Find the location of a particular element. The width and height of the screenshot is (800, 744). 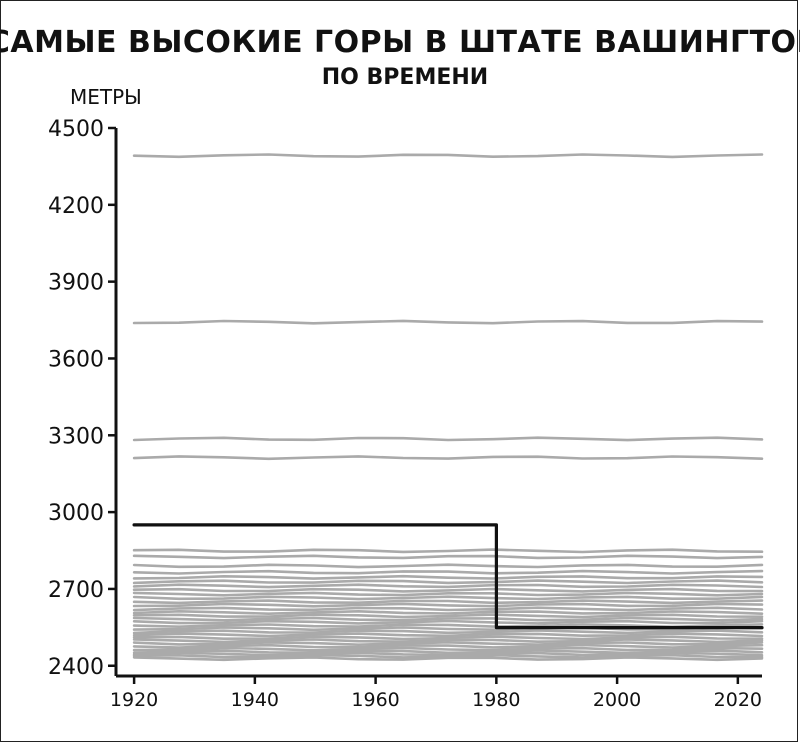

highlight-series-line is located at coordinates (448, 576).